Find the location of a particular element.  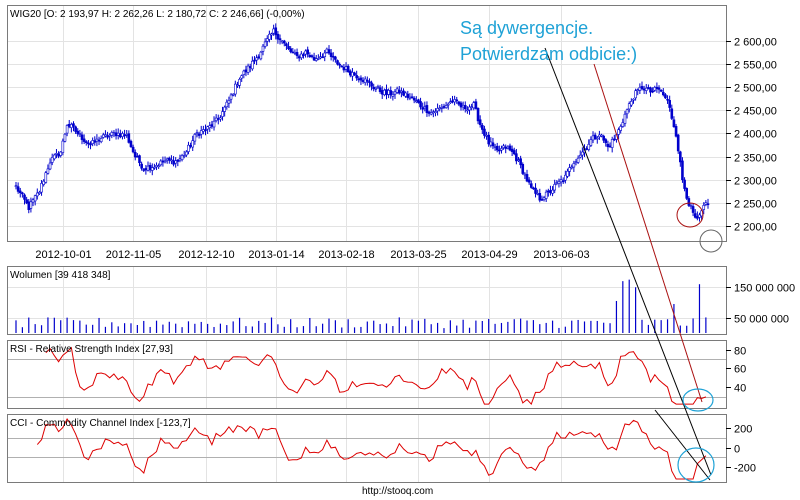

price-y-tick-label: 2 600,00 is located at coordinates (755, 43).